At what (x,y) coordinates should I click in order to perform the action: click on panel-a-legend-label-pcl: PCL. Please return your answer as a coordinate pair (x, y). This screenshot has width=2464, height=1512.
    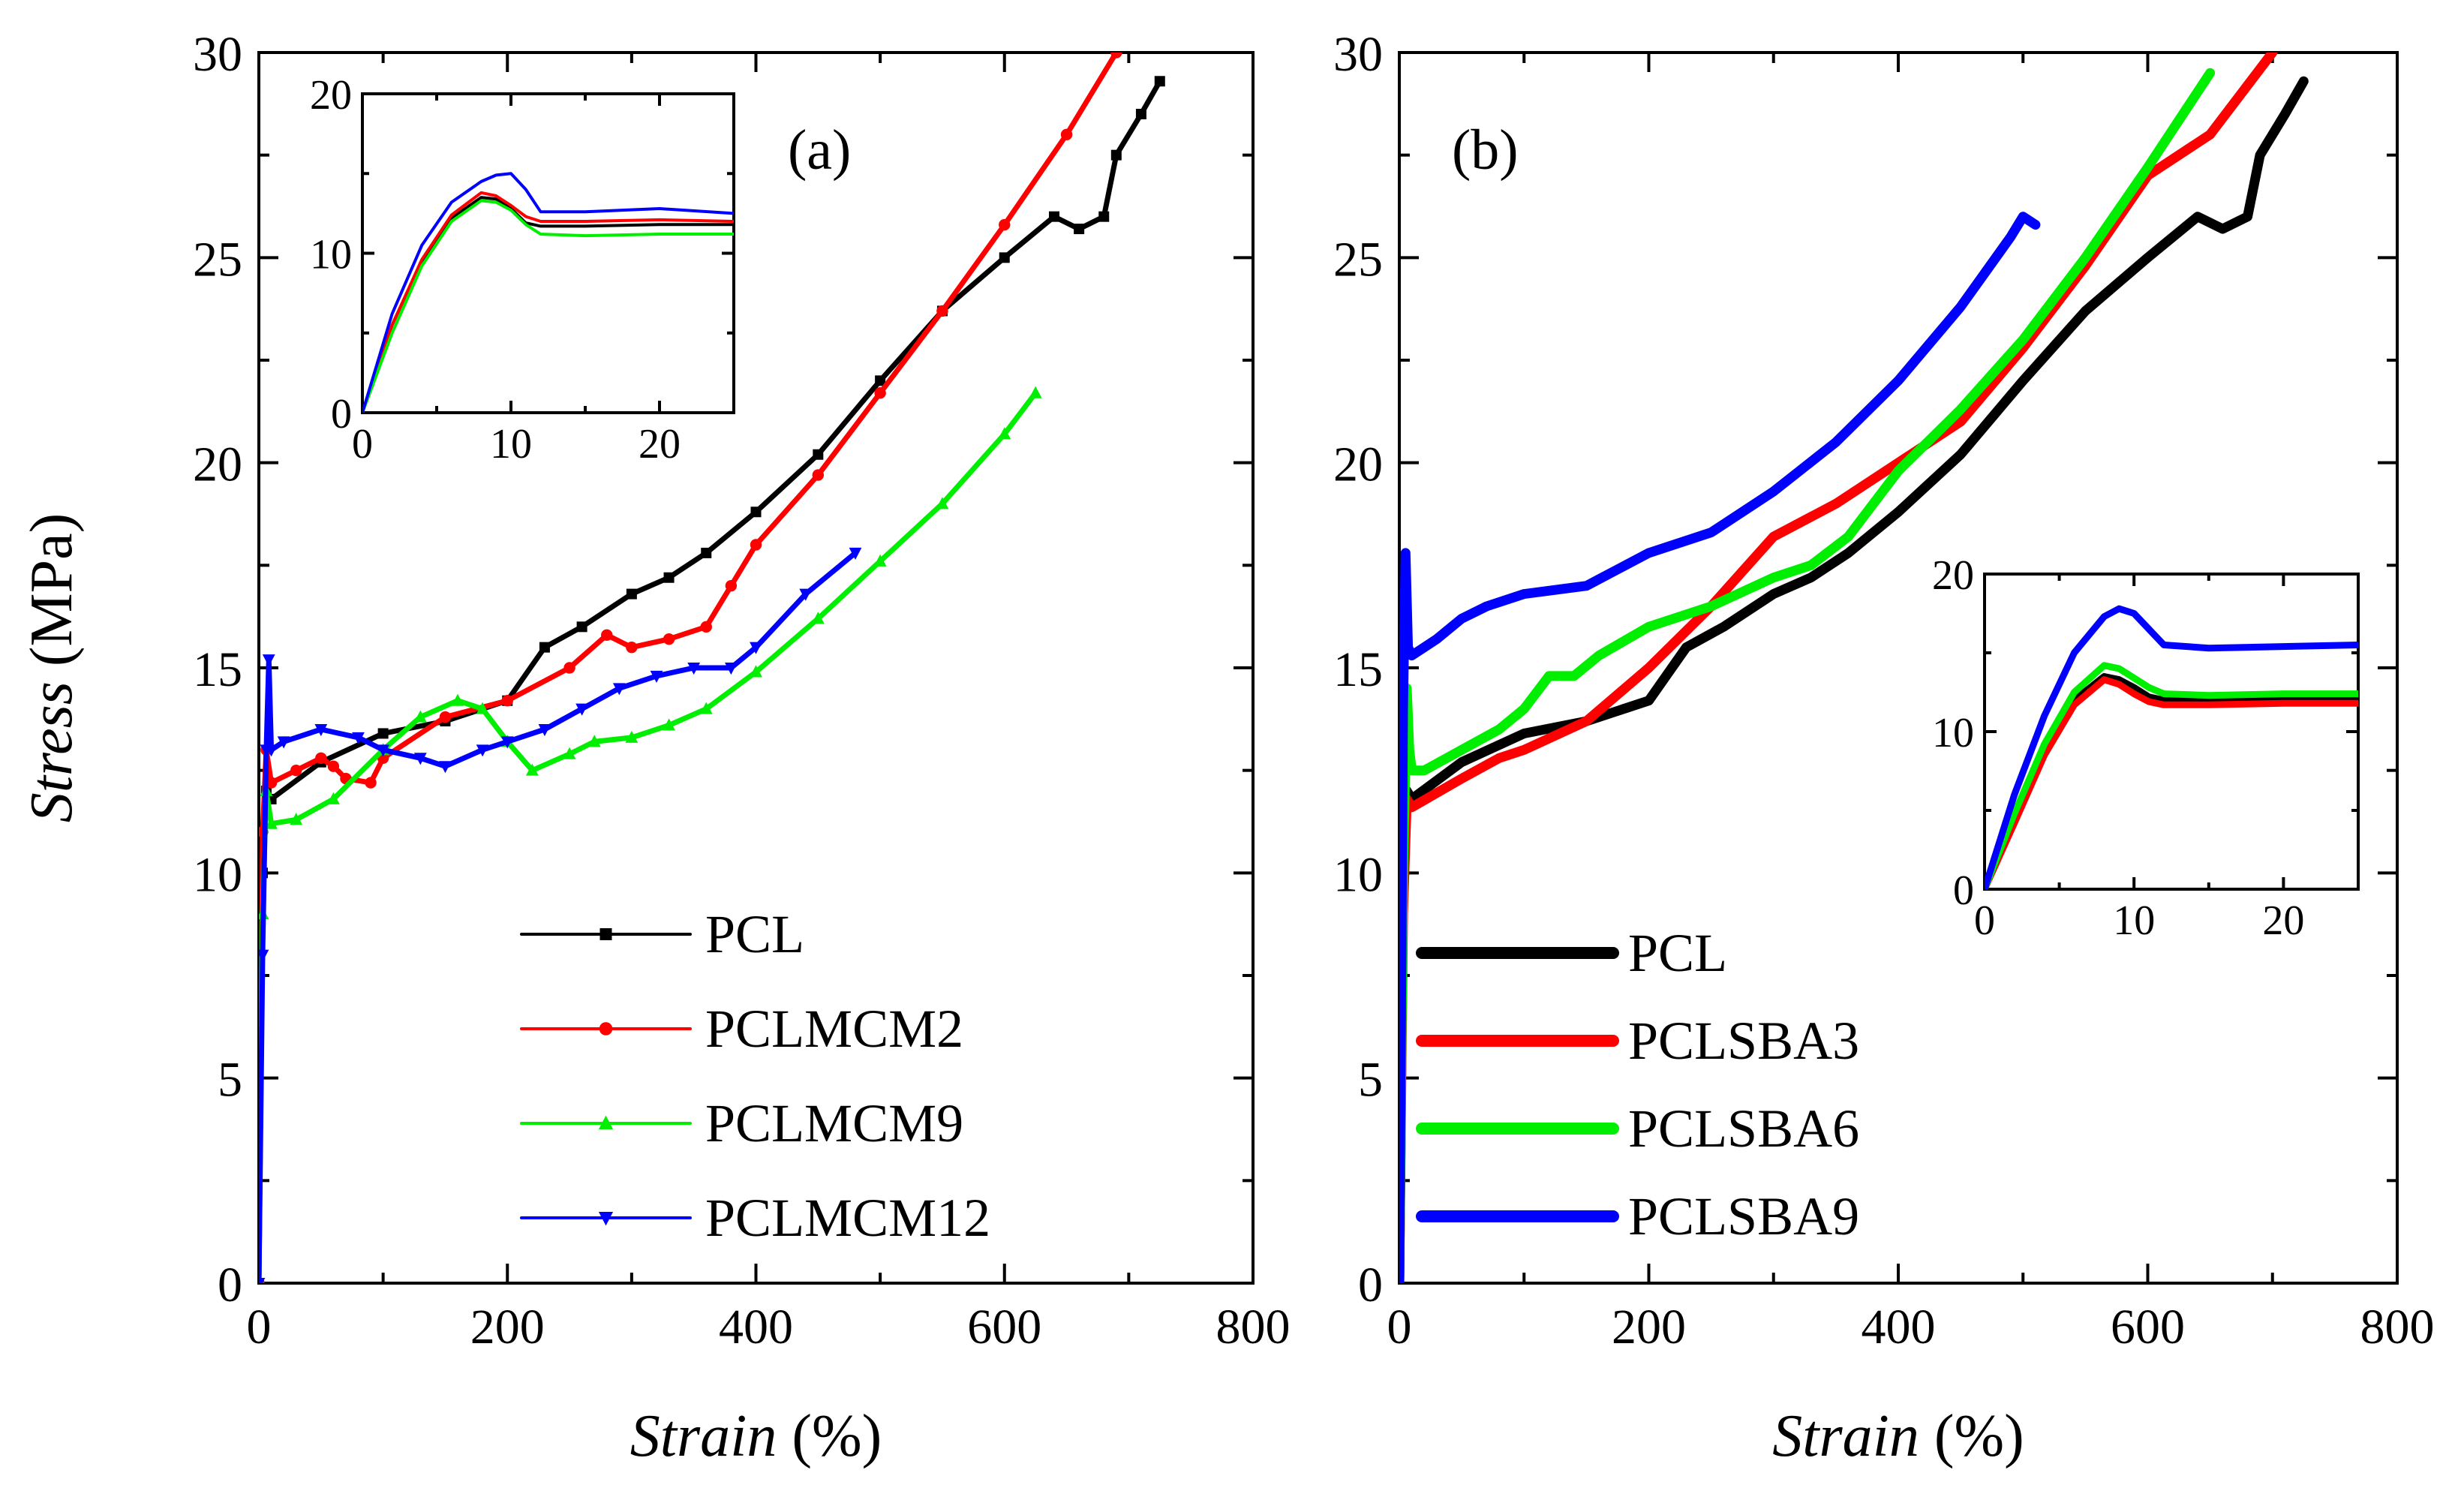
    Looking at the image, I should click on (755, 934).